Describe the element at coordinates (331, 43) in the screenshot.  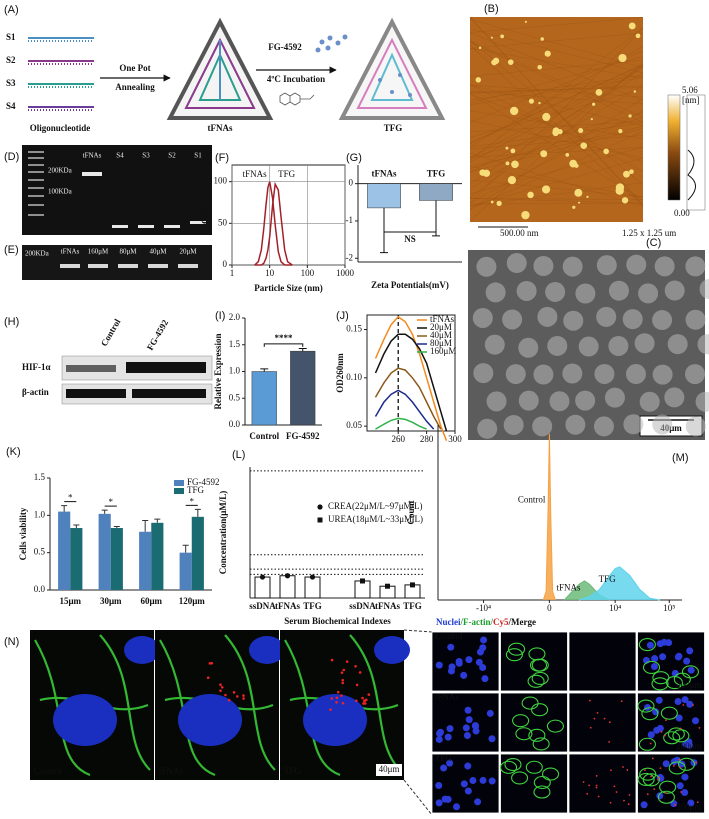
I see `drug-molecules` at that location.